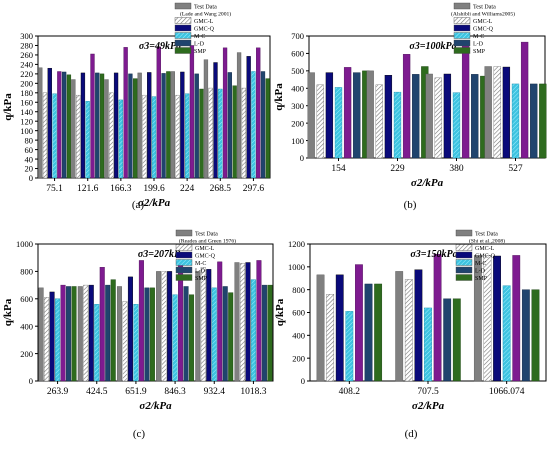 The width and height of the screenshot is (550, 450). Describe the element at coordinates (138, 205) in the screenshot. I see `panel-label: (a)` at that location.